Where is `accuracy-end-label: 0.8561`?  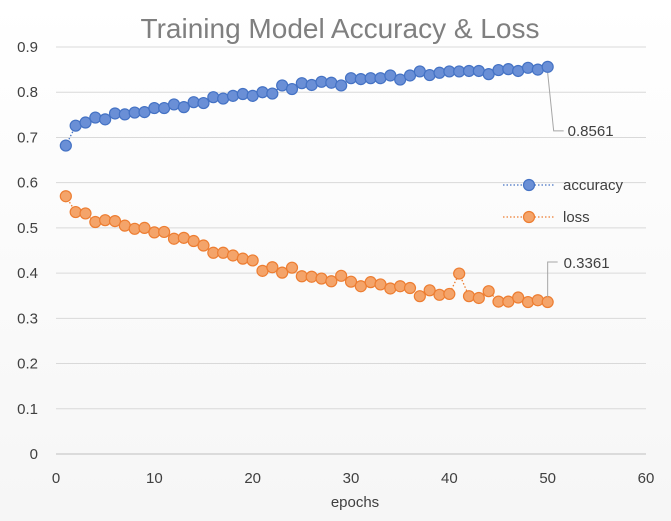
accuracy-end-label: 0.8561 is located at coordinates (591, 131).